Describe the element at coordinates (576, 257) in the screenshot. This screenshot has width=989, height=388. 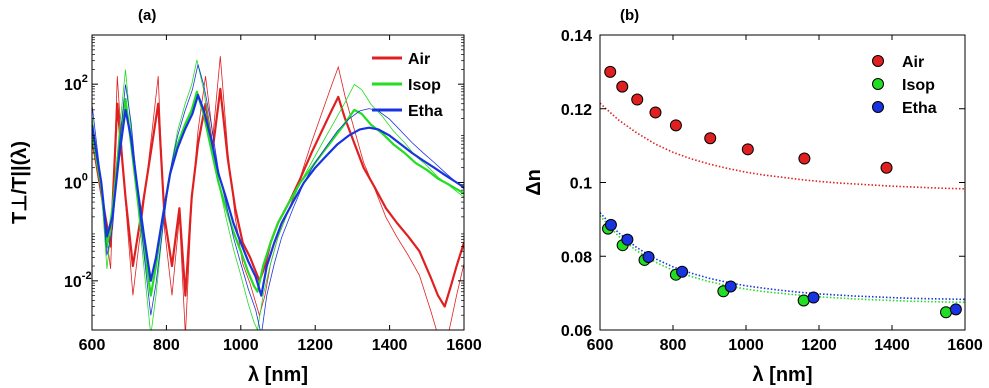
I see `y-tick-label: 0.08` at that location.